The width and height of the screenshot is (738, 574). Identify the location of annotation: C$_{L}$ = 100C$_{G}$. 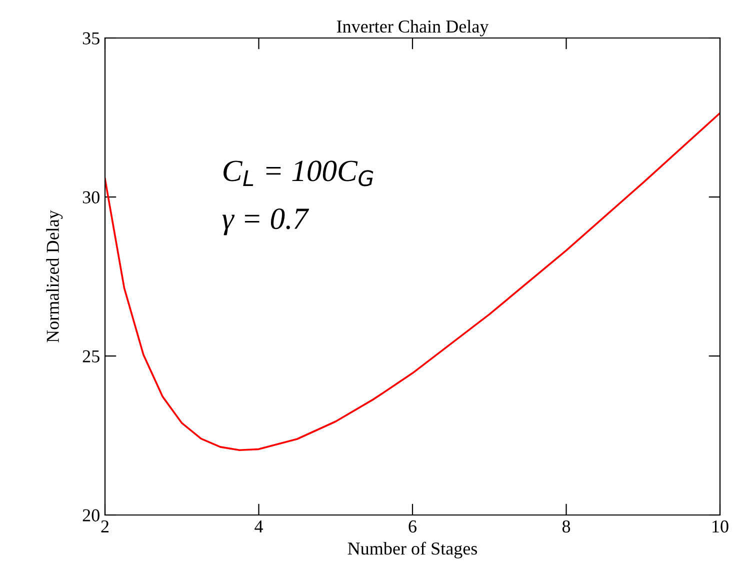
(299, 173).